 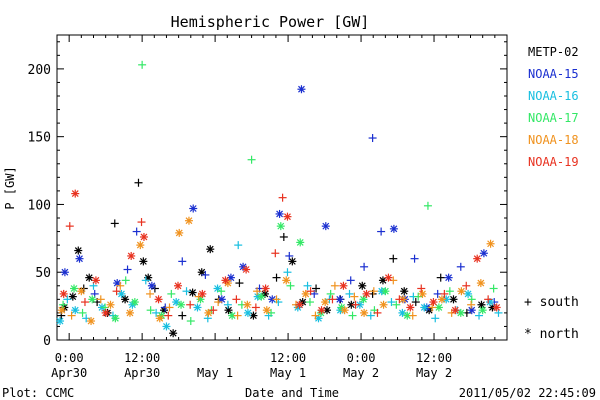 I want to click on plot-timestamp: 2011/05/02 22:45:09, so click(x=527, y=393).